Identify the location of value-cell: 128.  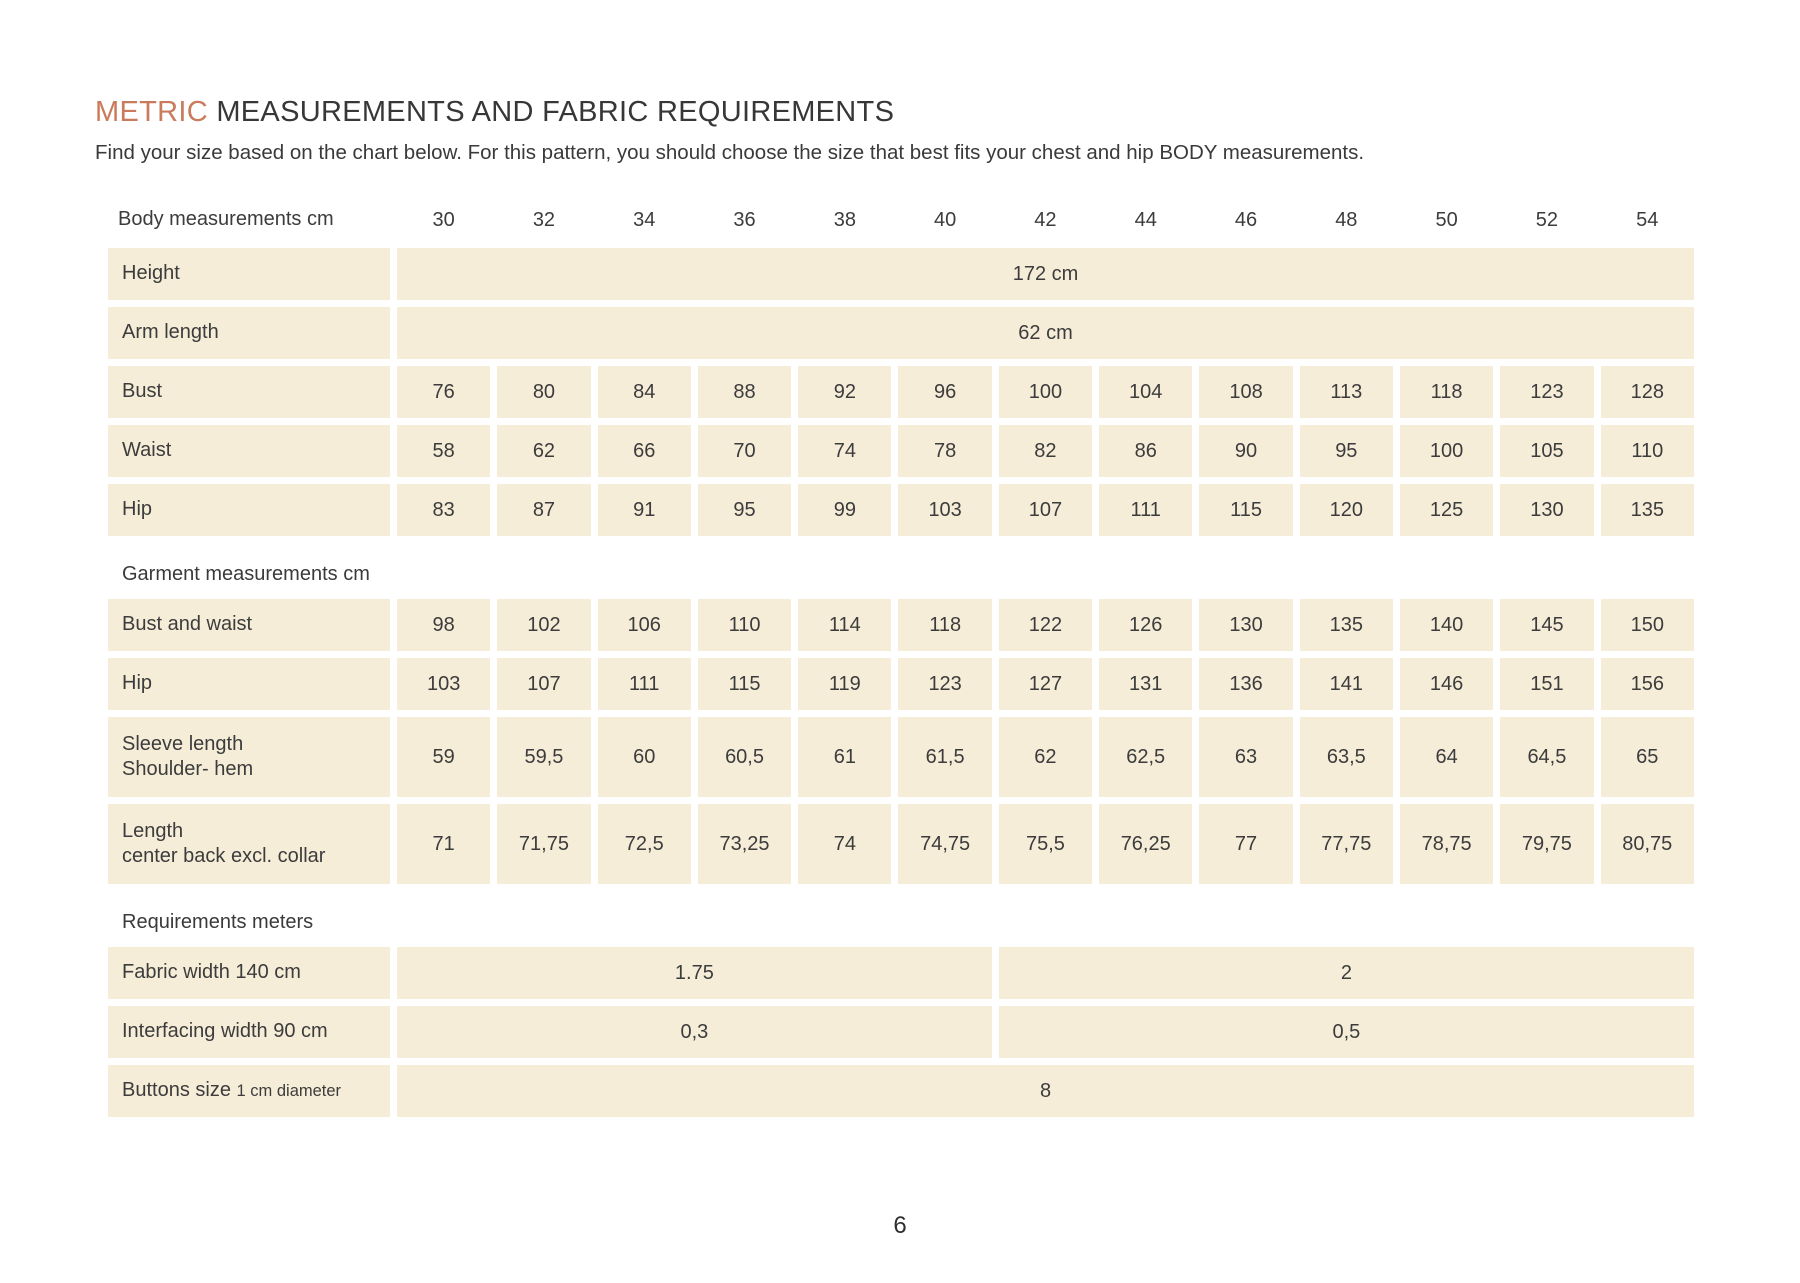
(1647, 392).